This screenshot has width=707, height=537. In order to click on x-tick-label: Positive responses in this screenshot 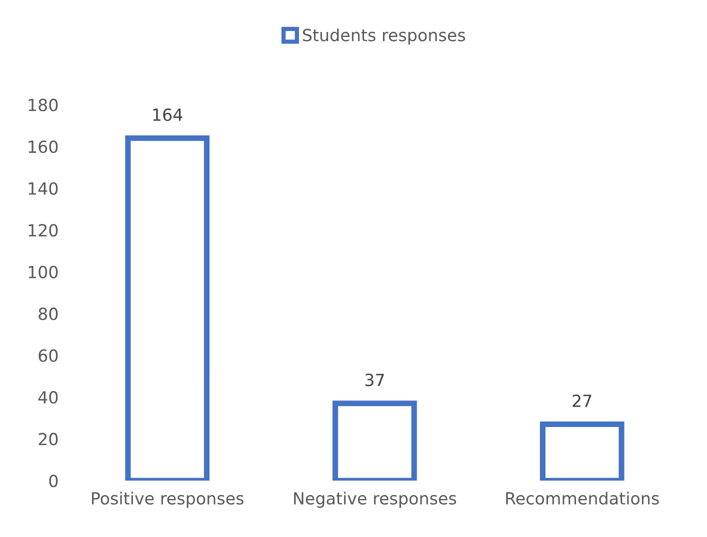, I will do `click(168, 500)`.